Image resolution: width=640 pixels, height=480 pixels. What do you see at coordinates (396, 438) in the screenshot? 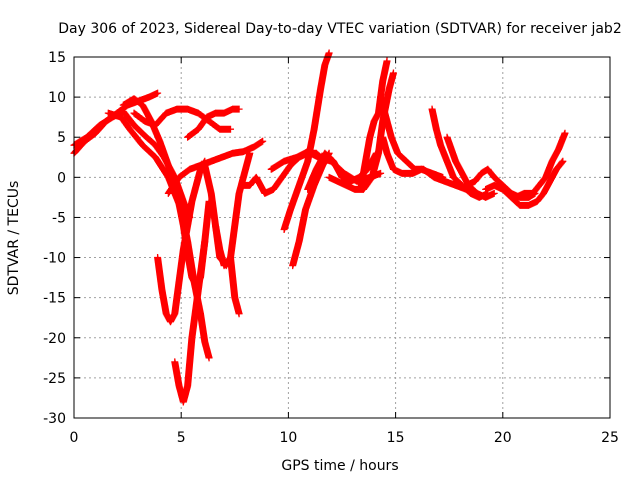
I see `x-tick-label: 15` at bounding box center [396, 438].